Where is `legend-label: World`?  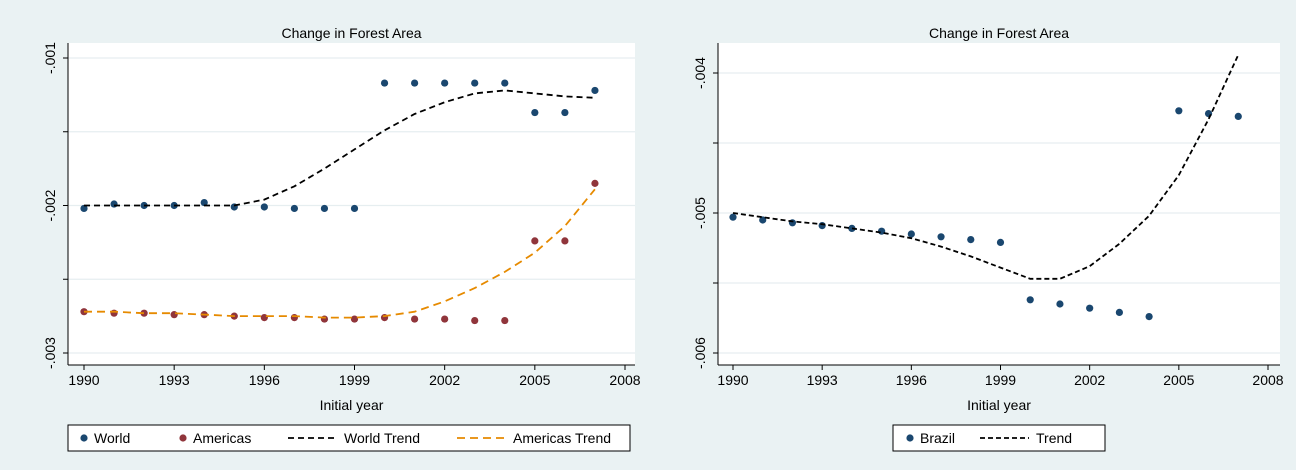 legend-label: World is located at coordinates (112, 438).